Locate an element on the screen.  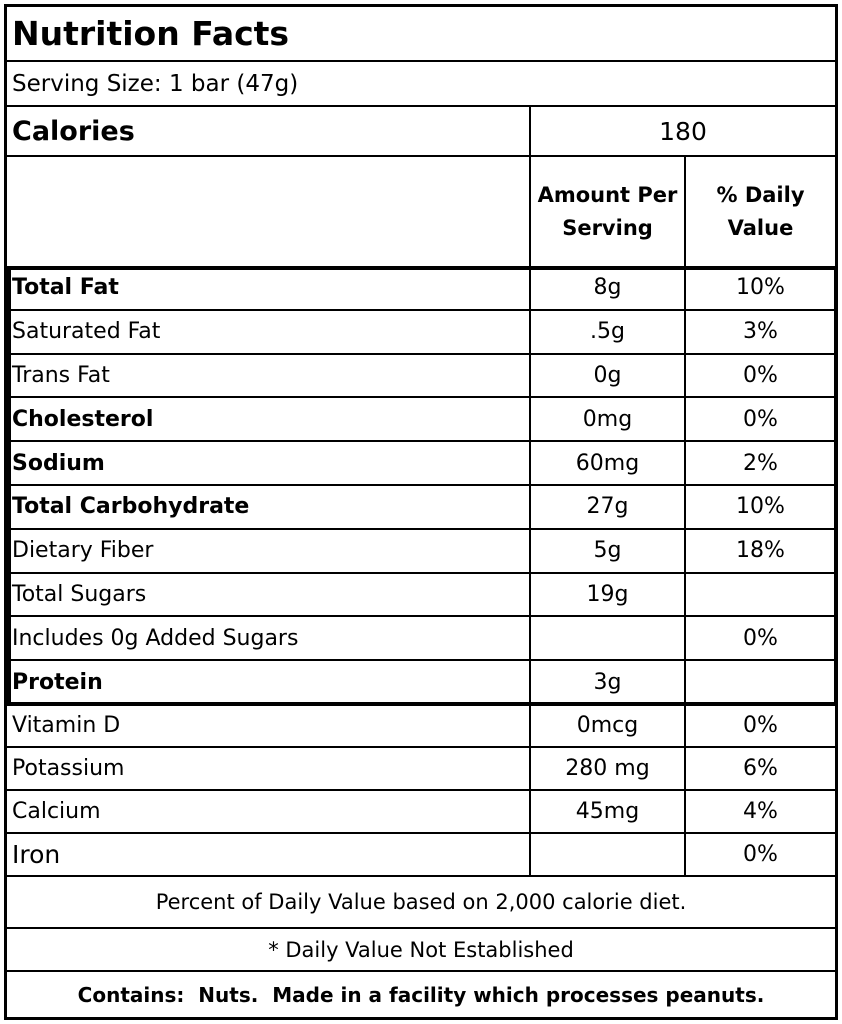
daily-value-not-established: * Daily Value Not Established is located at coordinates (421, 949).